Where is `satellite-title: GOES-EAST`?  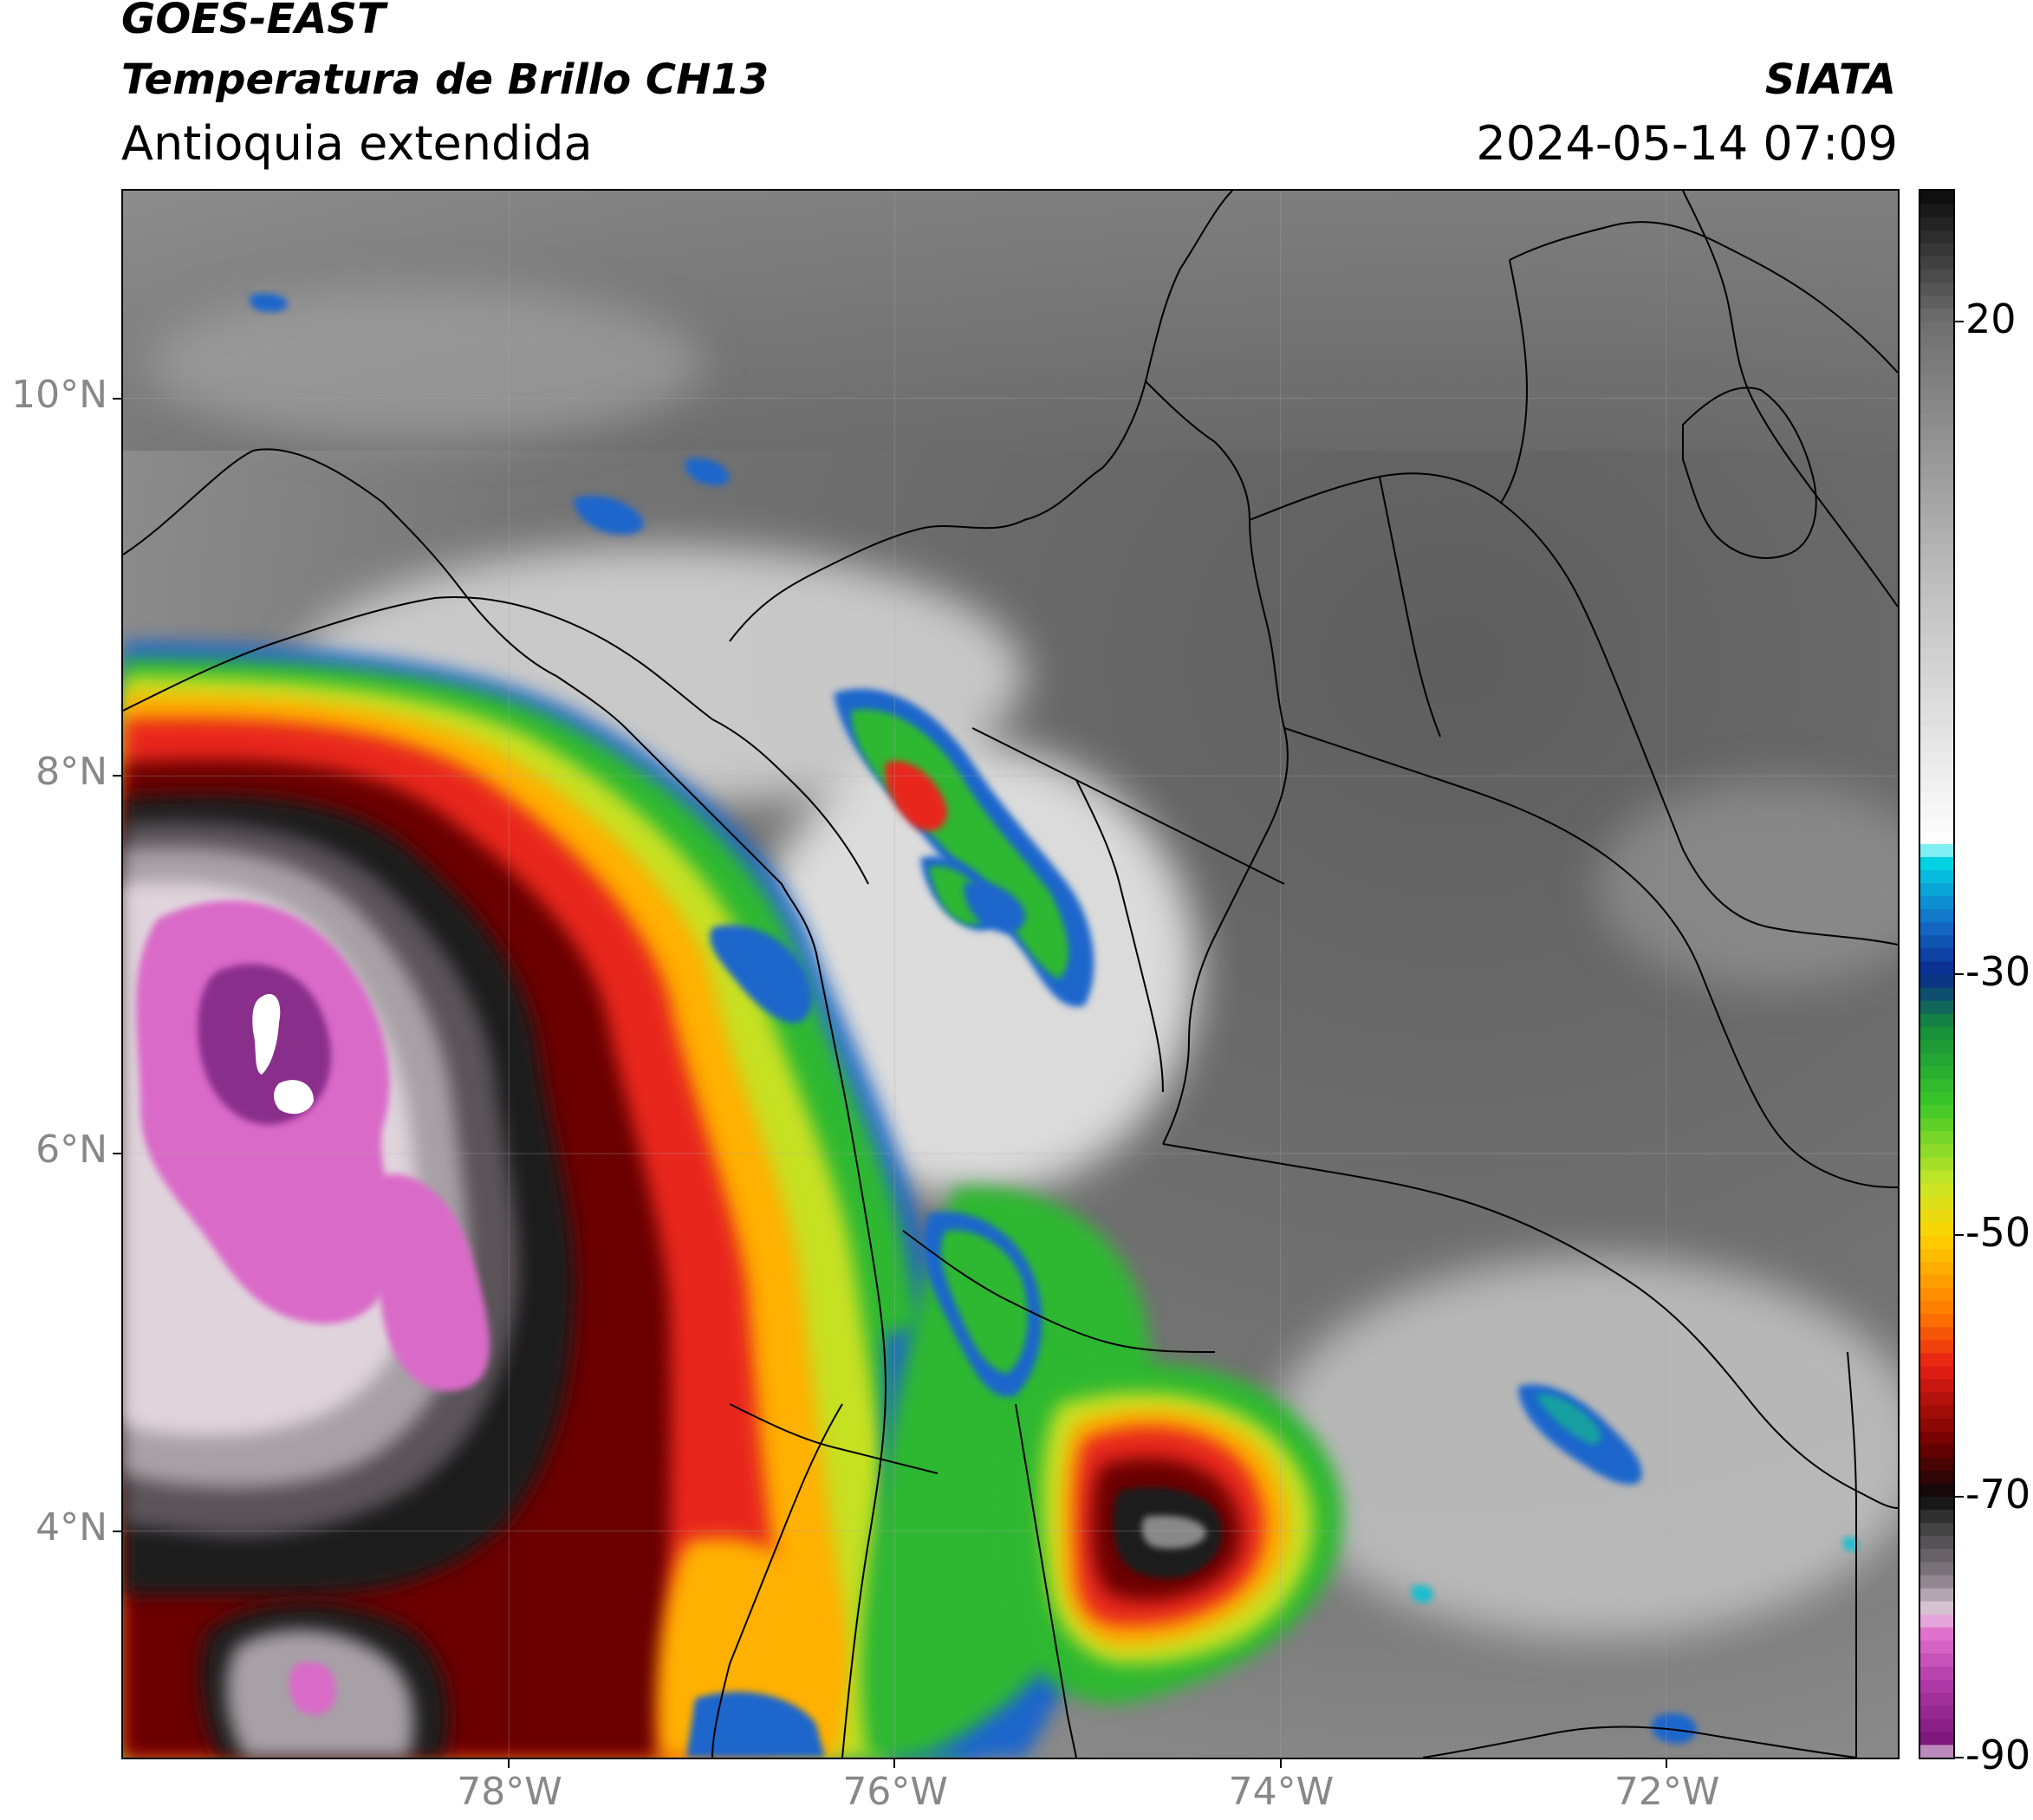 satellite-title: GOES-EAST is located at coordinates (253, 21).